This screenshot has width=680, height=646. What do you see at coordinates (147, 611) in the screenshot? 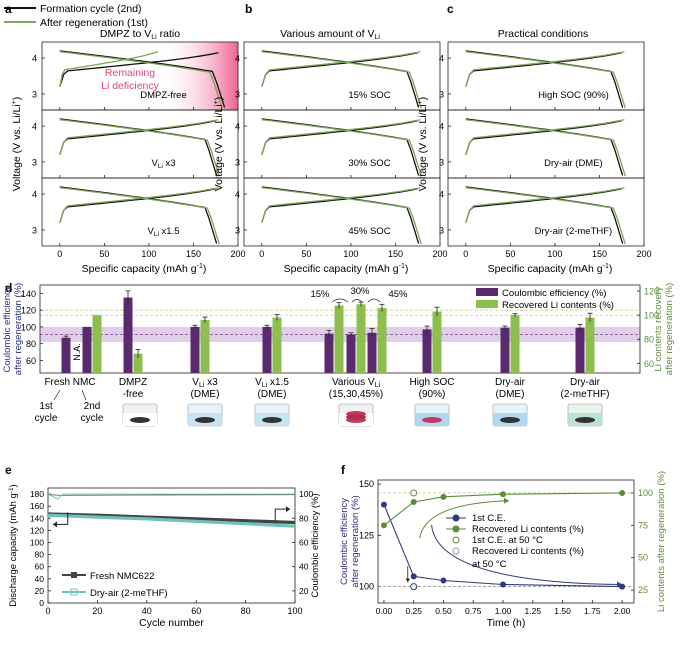
I see `x-tick-label: 40` at bounding box center [147, 611].